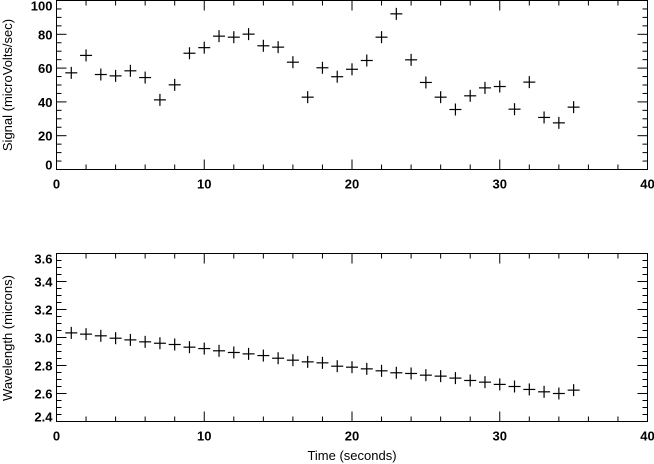 The image size is (654, 464). Describe the element at coordinates (48, 165) in the screenshot. I see `signal-y-tick-label: 0` at that location.